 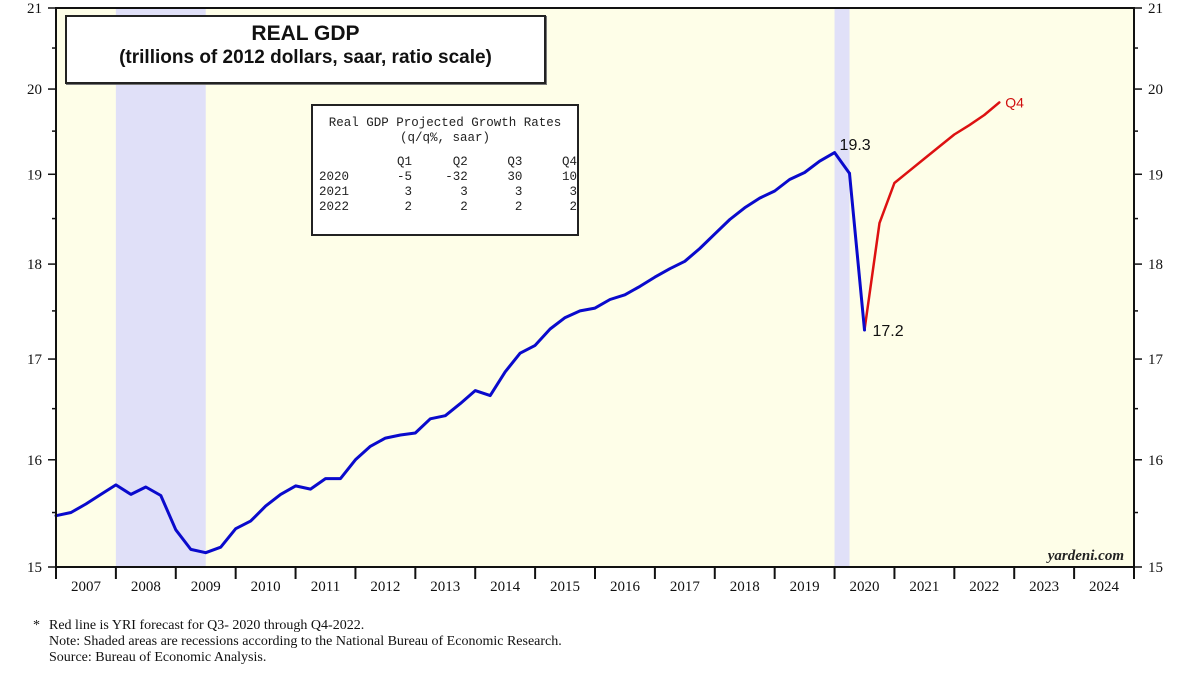 I want to click on table-row: 2021 3 3 3 3, so click(x=448, y=191).